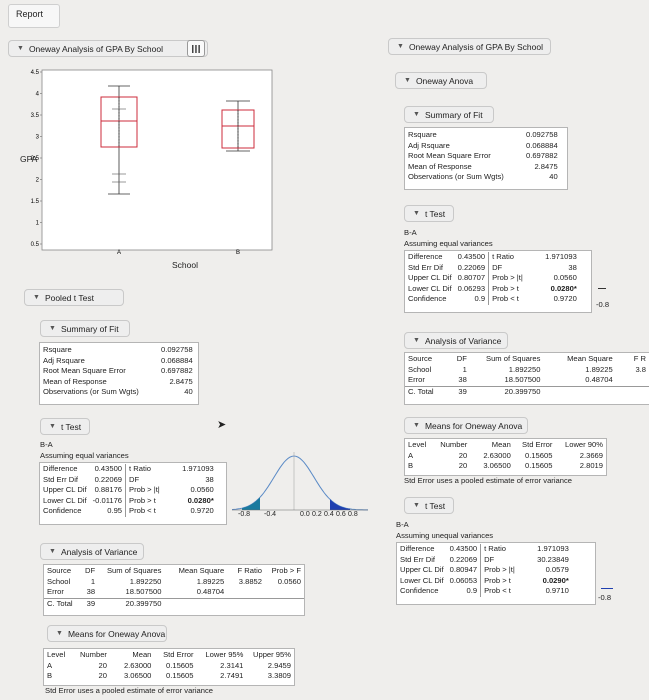 The height and width of the screenshot is (700, 649). Describe the element at coordinates (201, 570) in the screenshot. I see `column-header: Mean Square` at that location.